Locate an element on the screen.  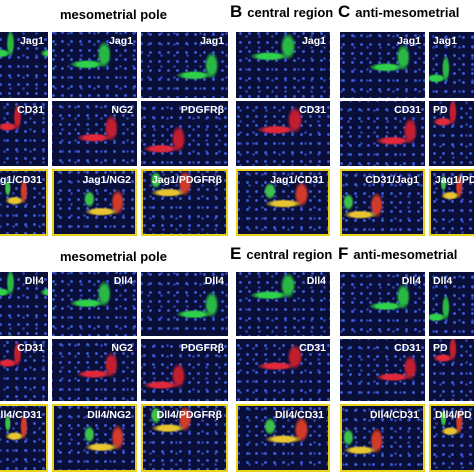
panel-letter: F is located at coordinates (343, 253).